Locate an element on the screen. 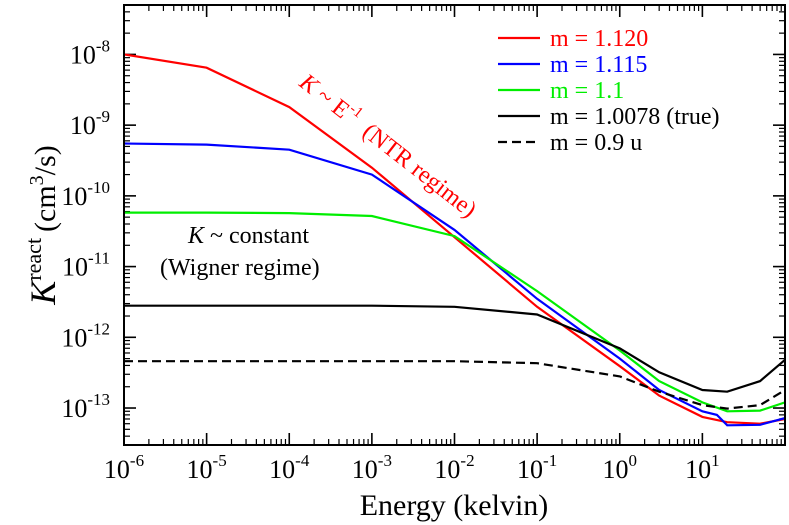 The image size is (789, 525). y-tick-label: 10⁻¹² is located at coordinates (85, 335).